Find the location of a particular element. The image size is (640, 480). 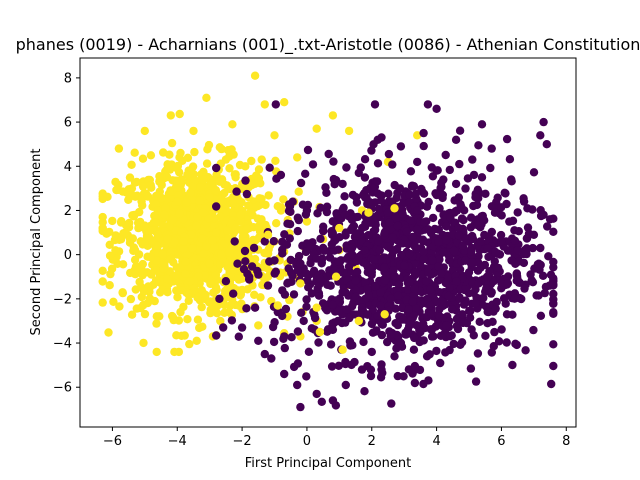

y-tick-label: 0 is located at coordinates (68, 255).